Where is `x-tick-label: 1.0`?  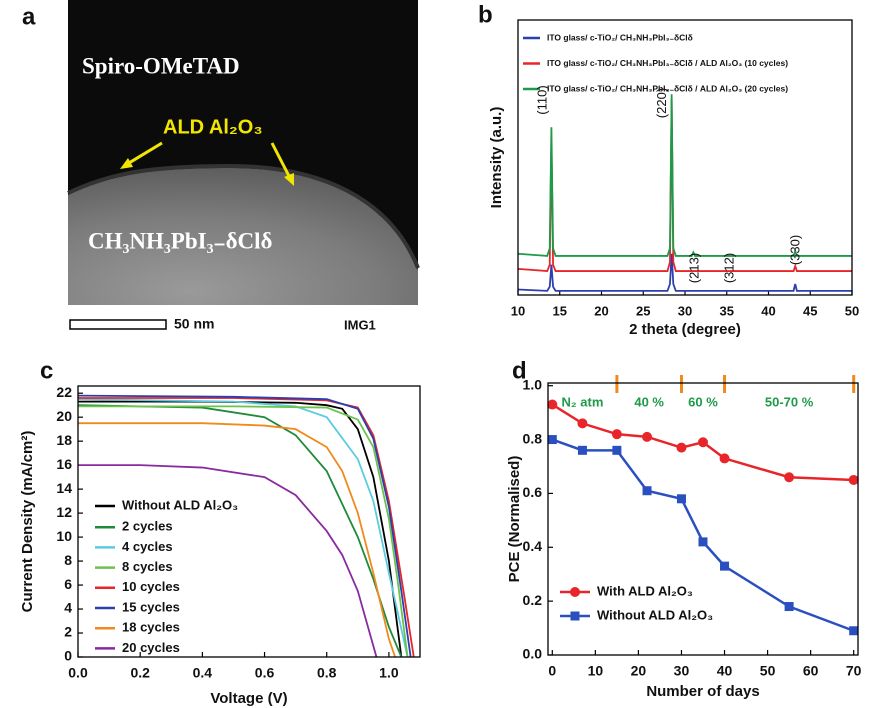
x-tick-label: 1.0 is located at coordinates (389, 673).